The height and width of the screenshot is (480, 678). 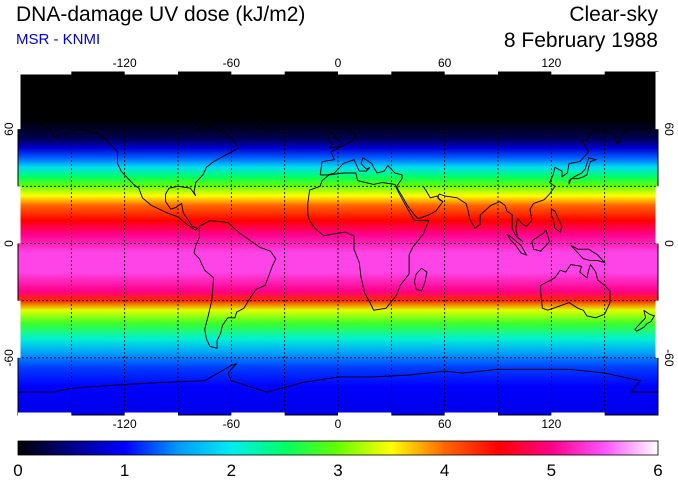 I want to click on coast-uk, so click(x=334, y=140).